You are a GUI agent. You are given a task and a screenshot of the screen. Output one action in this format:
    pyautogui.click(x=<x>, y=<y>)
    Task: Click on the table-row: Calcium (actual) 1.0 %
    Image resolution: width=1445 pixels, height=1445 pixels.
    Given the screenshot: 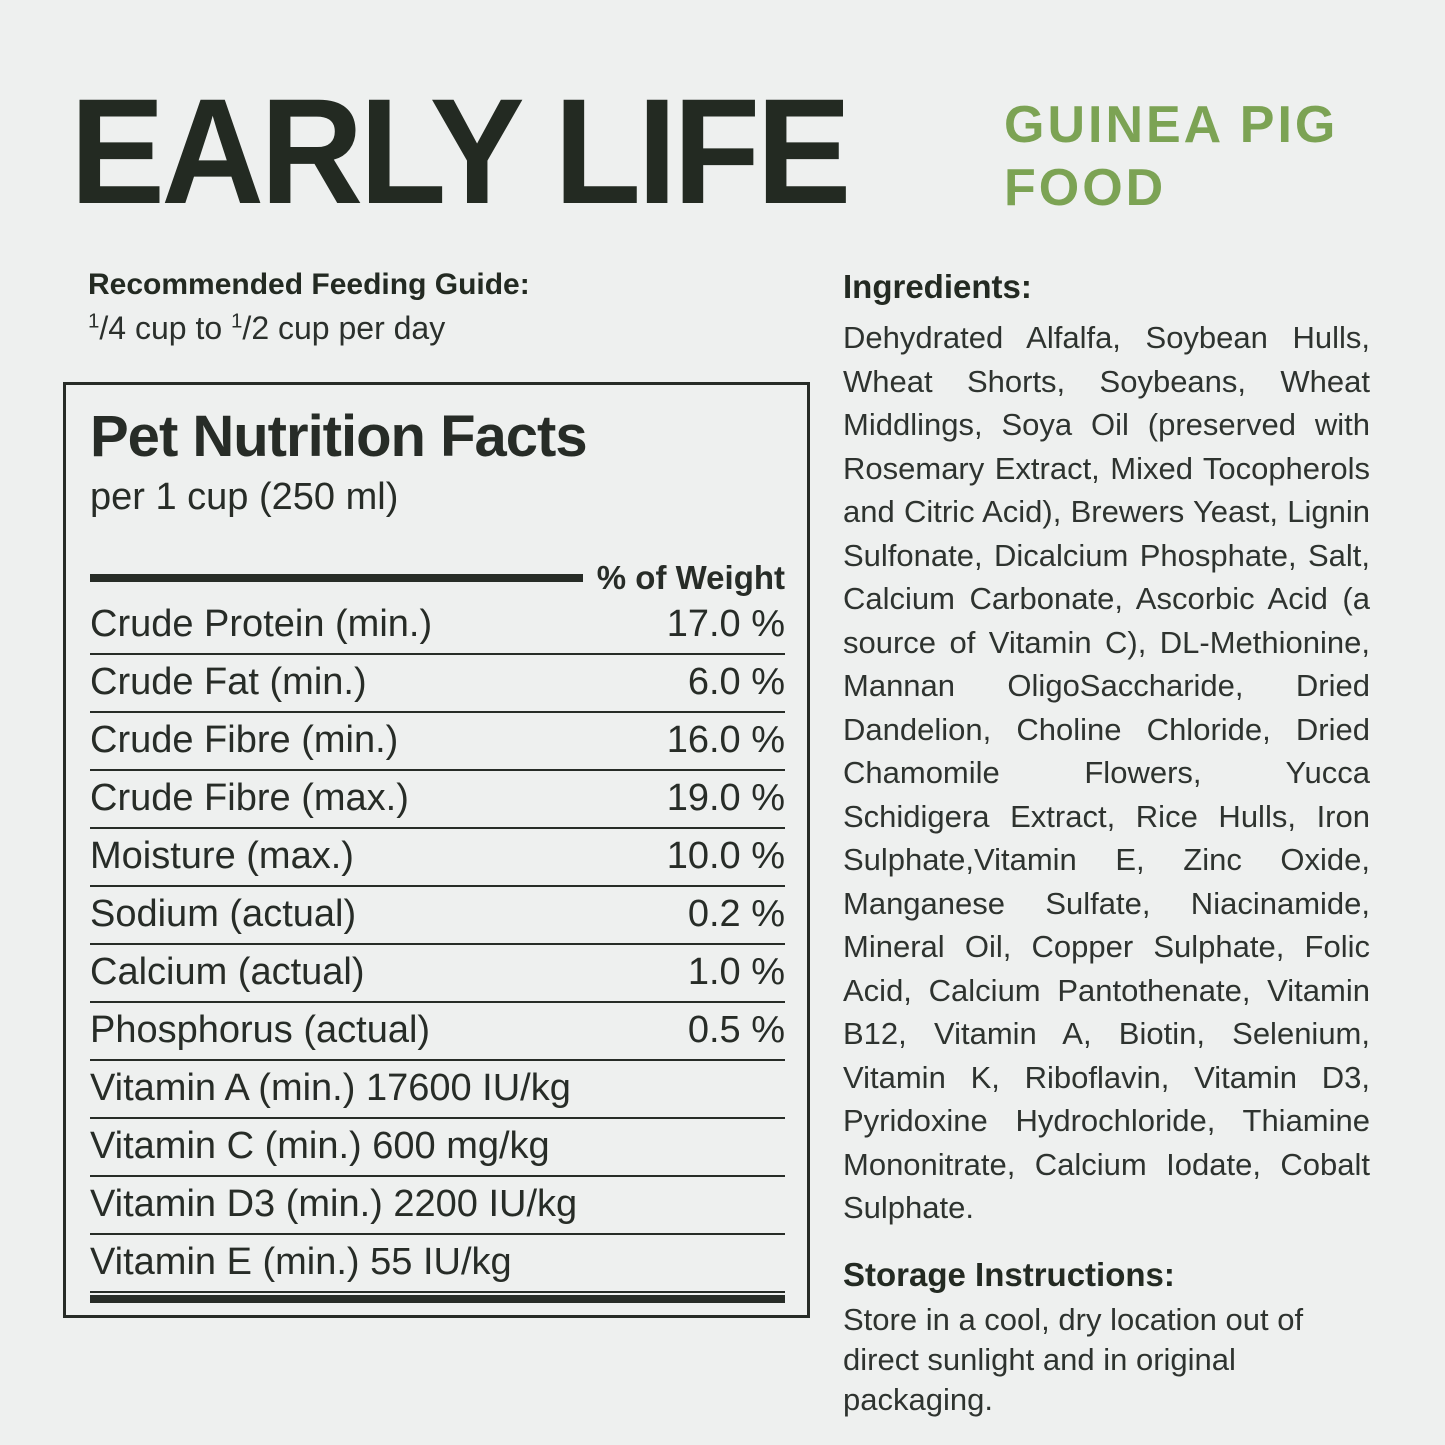 What is the action you would take?
    pyautogui.click(x=437, y=974)
    